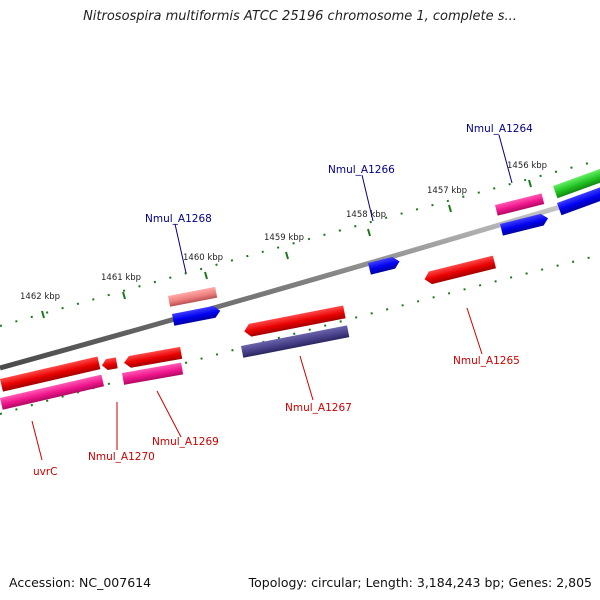 The height and width of the screenshot is (600, 600). Describe the element at coordinates (527, 166) in the screenshot. I see `tick-label: 1456 kbp` at that location.